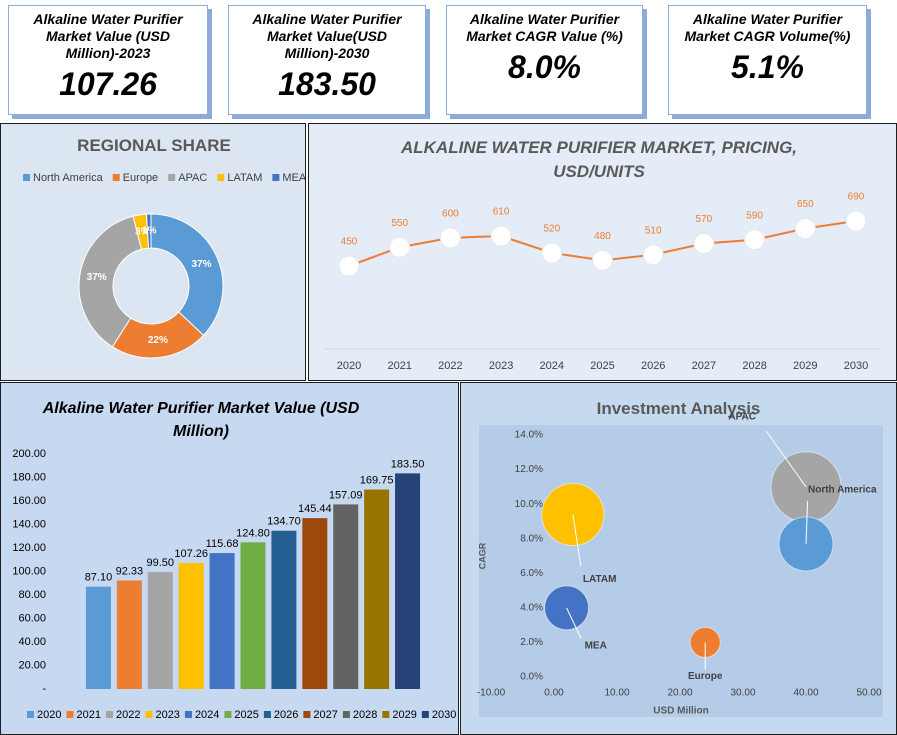  What do you see at coordinates (44, 689) in the screenshot?
I see `y-tick-label: -` at bounding box center [44, 689].